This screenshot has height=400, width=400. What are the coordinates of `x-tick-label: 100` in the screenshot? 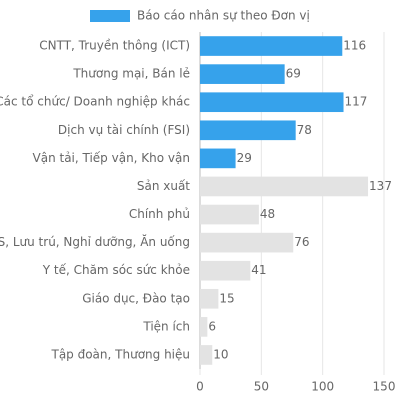 It's located at (322, 387).